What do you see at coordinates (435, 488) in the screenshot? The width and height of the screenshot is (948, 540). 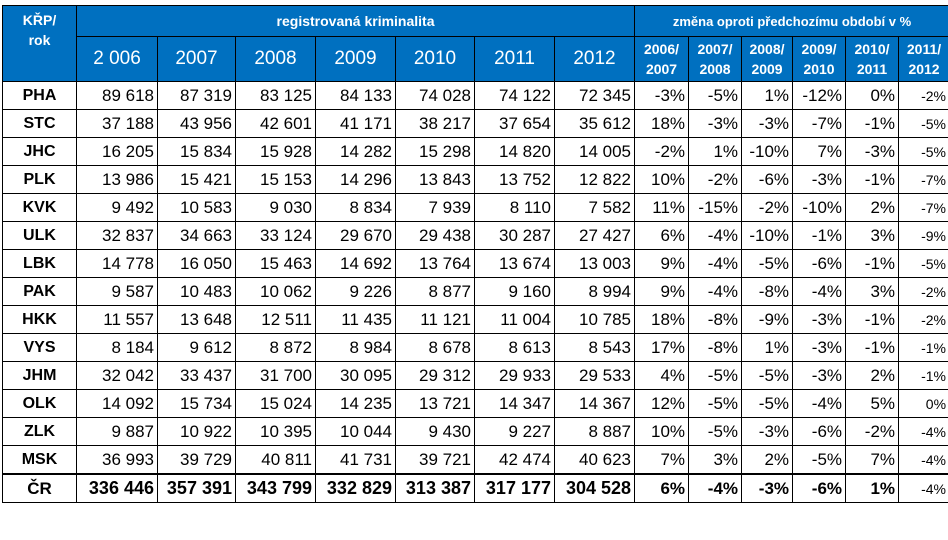 I see `crime-count-cell: 313 387` at bounding box center [435, 488].